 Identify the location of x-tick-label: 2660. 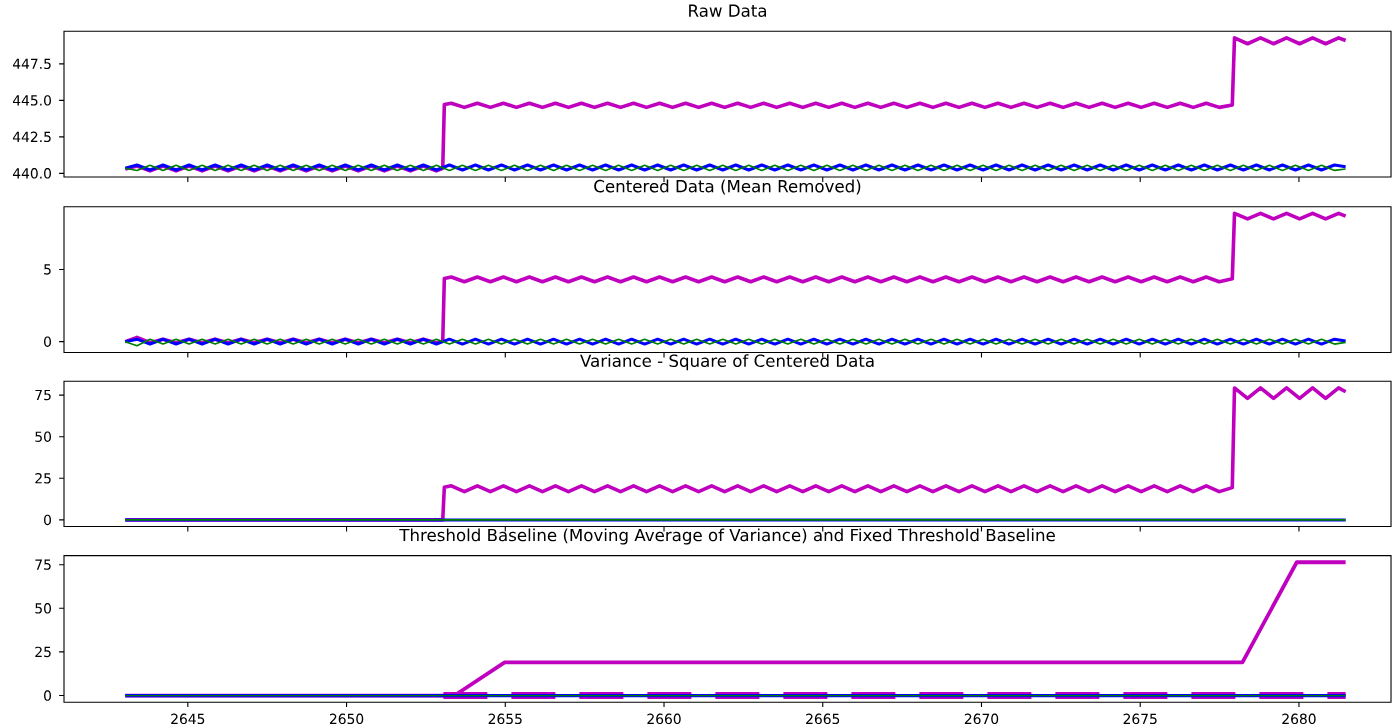
(664, 719).